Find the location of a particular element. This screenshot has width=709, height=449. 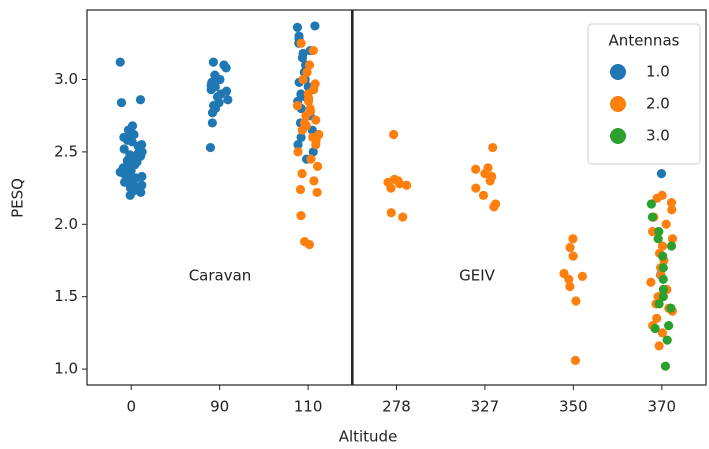

x-tick-label: 350 is located at coordinates (573, 407).